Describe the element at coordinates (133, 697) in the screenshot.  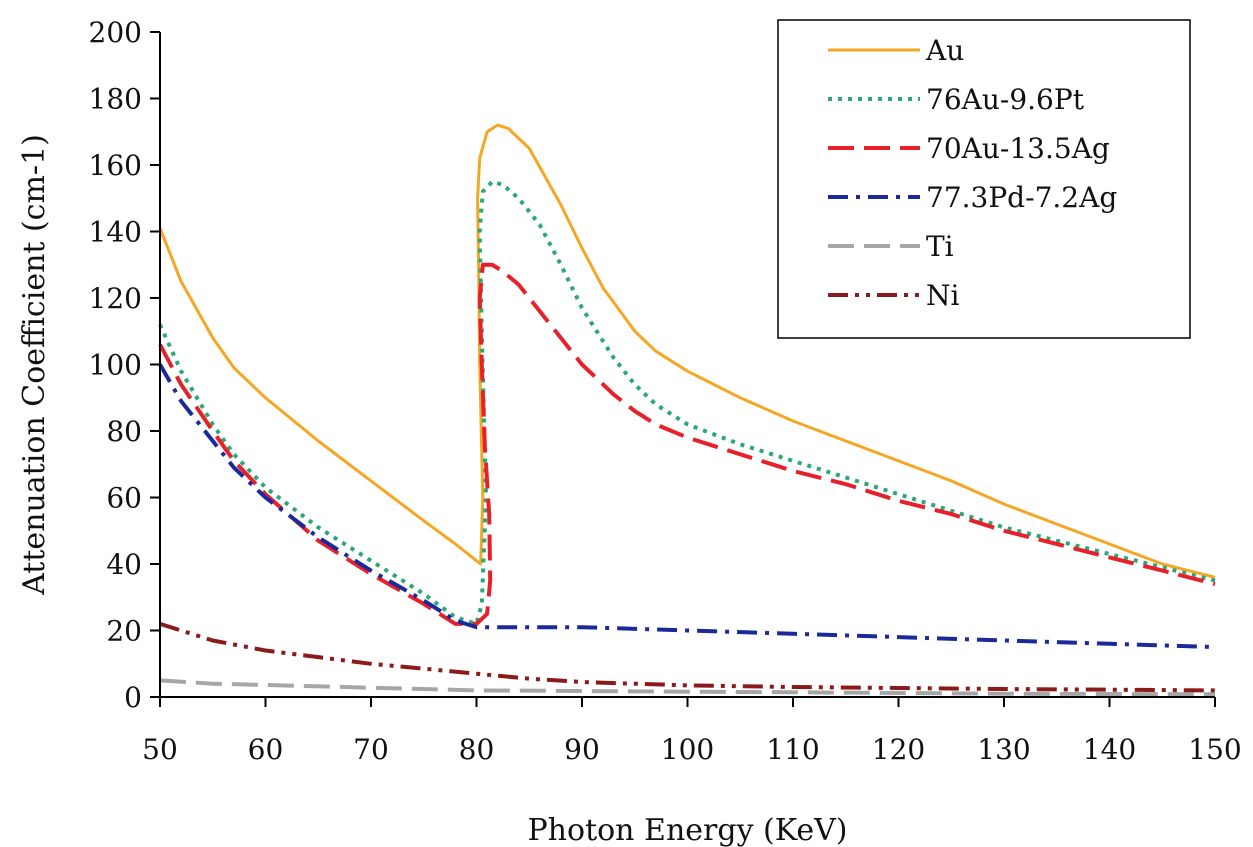
I see `y-tick-label-0: 0` at that location.